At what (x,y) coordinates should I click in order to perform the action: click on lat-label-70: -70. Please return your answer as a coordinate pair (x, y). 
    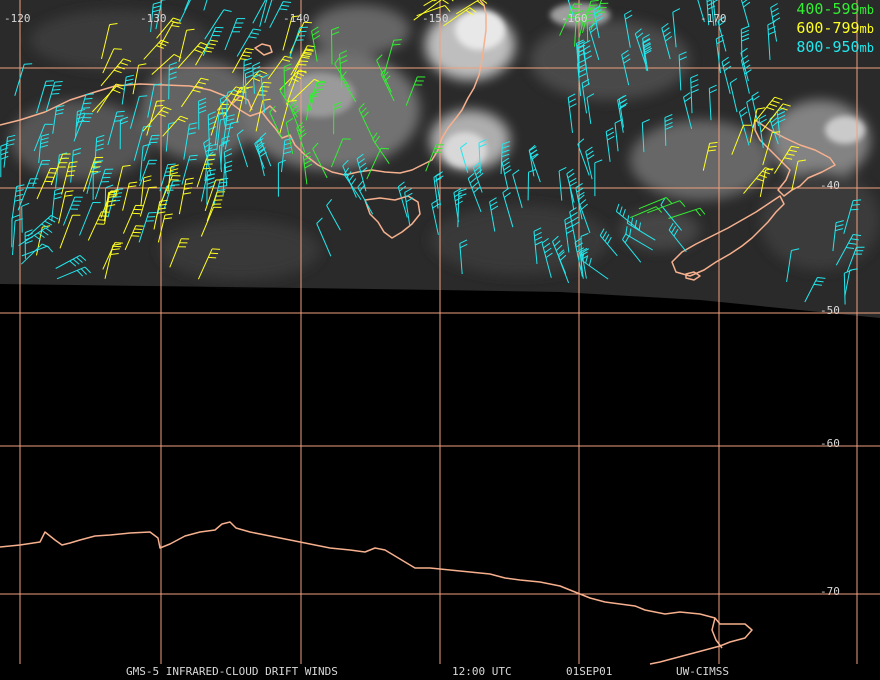
    Looking at the image, I should click on (830, 591).